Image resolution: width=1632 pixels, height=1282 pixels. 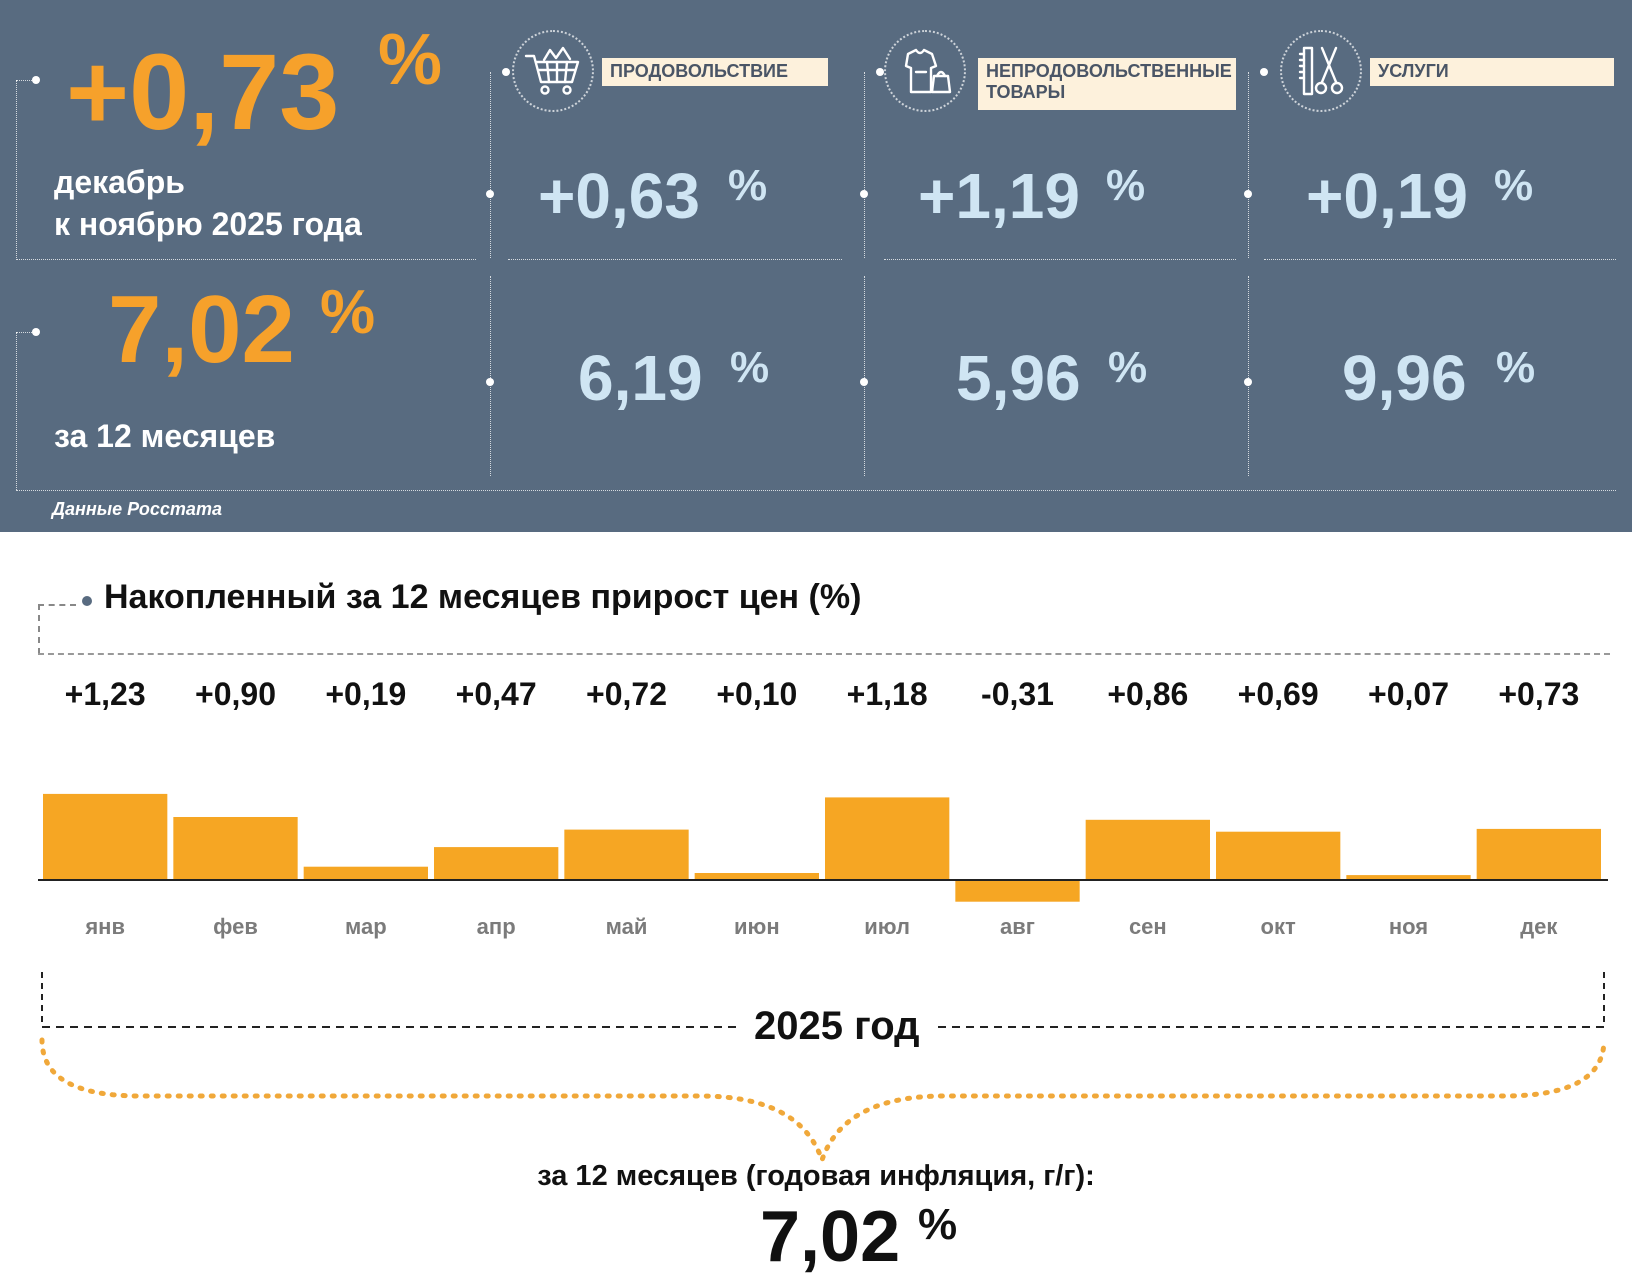 I want to click on bar-июн, so click(x=756, y=876).